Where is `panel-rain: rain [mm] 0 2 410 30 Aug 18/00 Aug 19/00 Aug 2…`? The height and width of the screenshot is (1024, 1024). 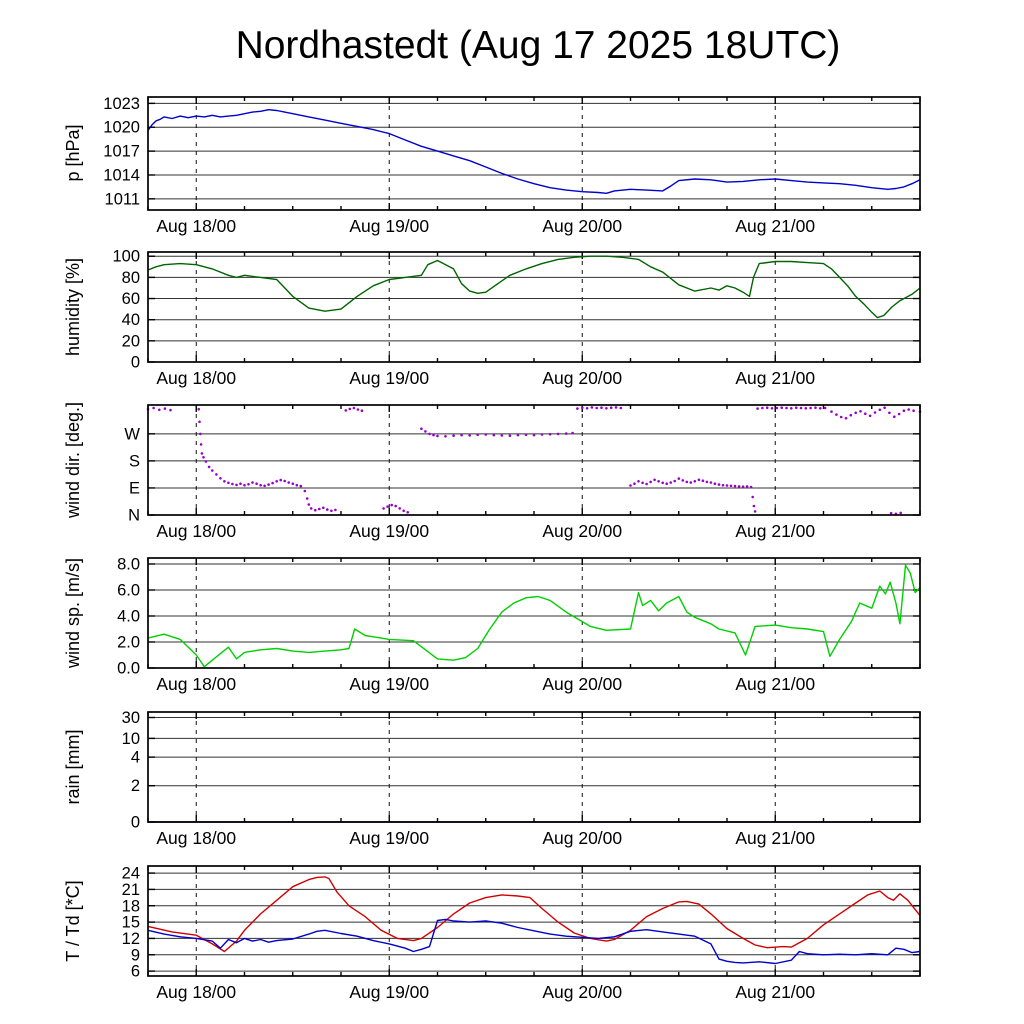 panel-rain: rain [mm] 0 2 410 30 Aug 18/00 Aug 19/00 Aug 2… is located at coordinates (492, 778).